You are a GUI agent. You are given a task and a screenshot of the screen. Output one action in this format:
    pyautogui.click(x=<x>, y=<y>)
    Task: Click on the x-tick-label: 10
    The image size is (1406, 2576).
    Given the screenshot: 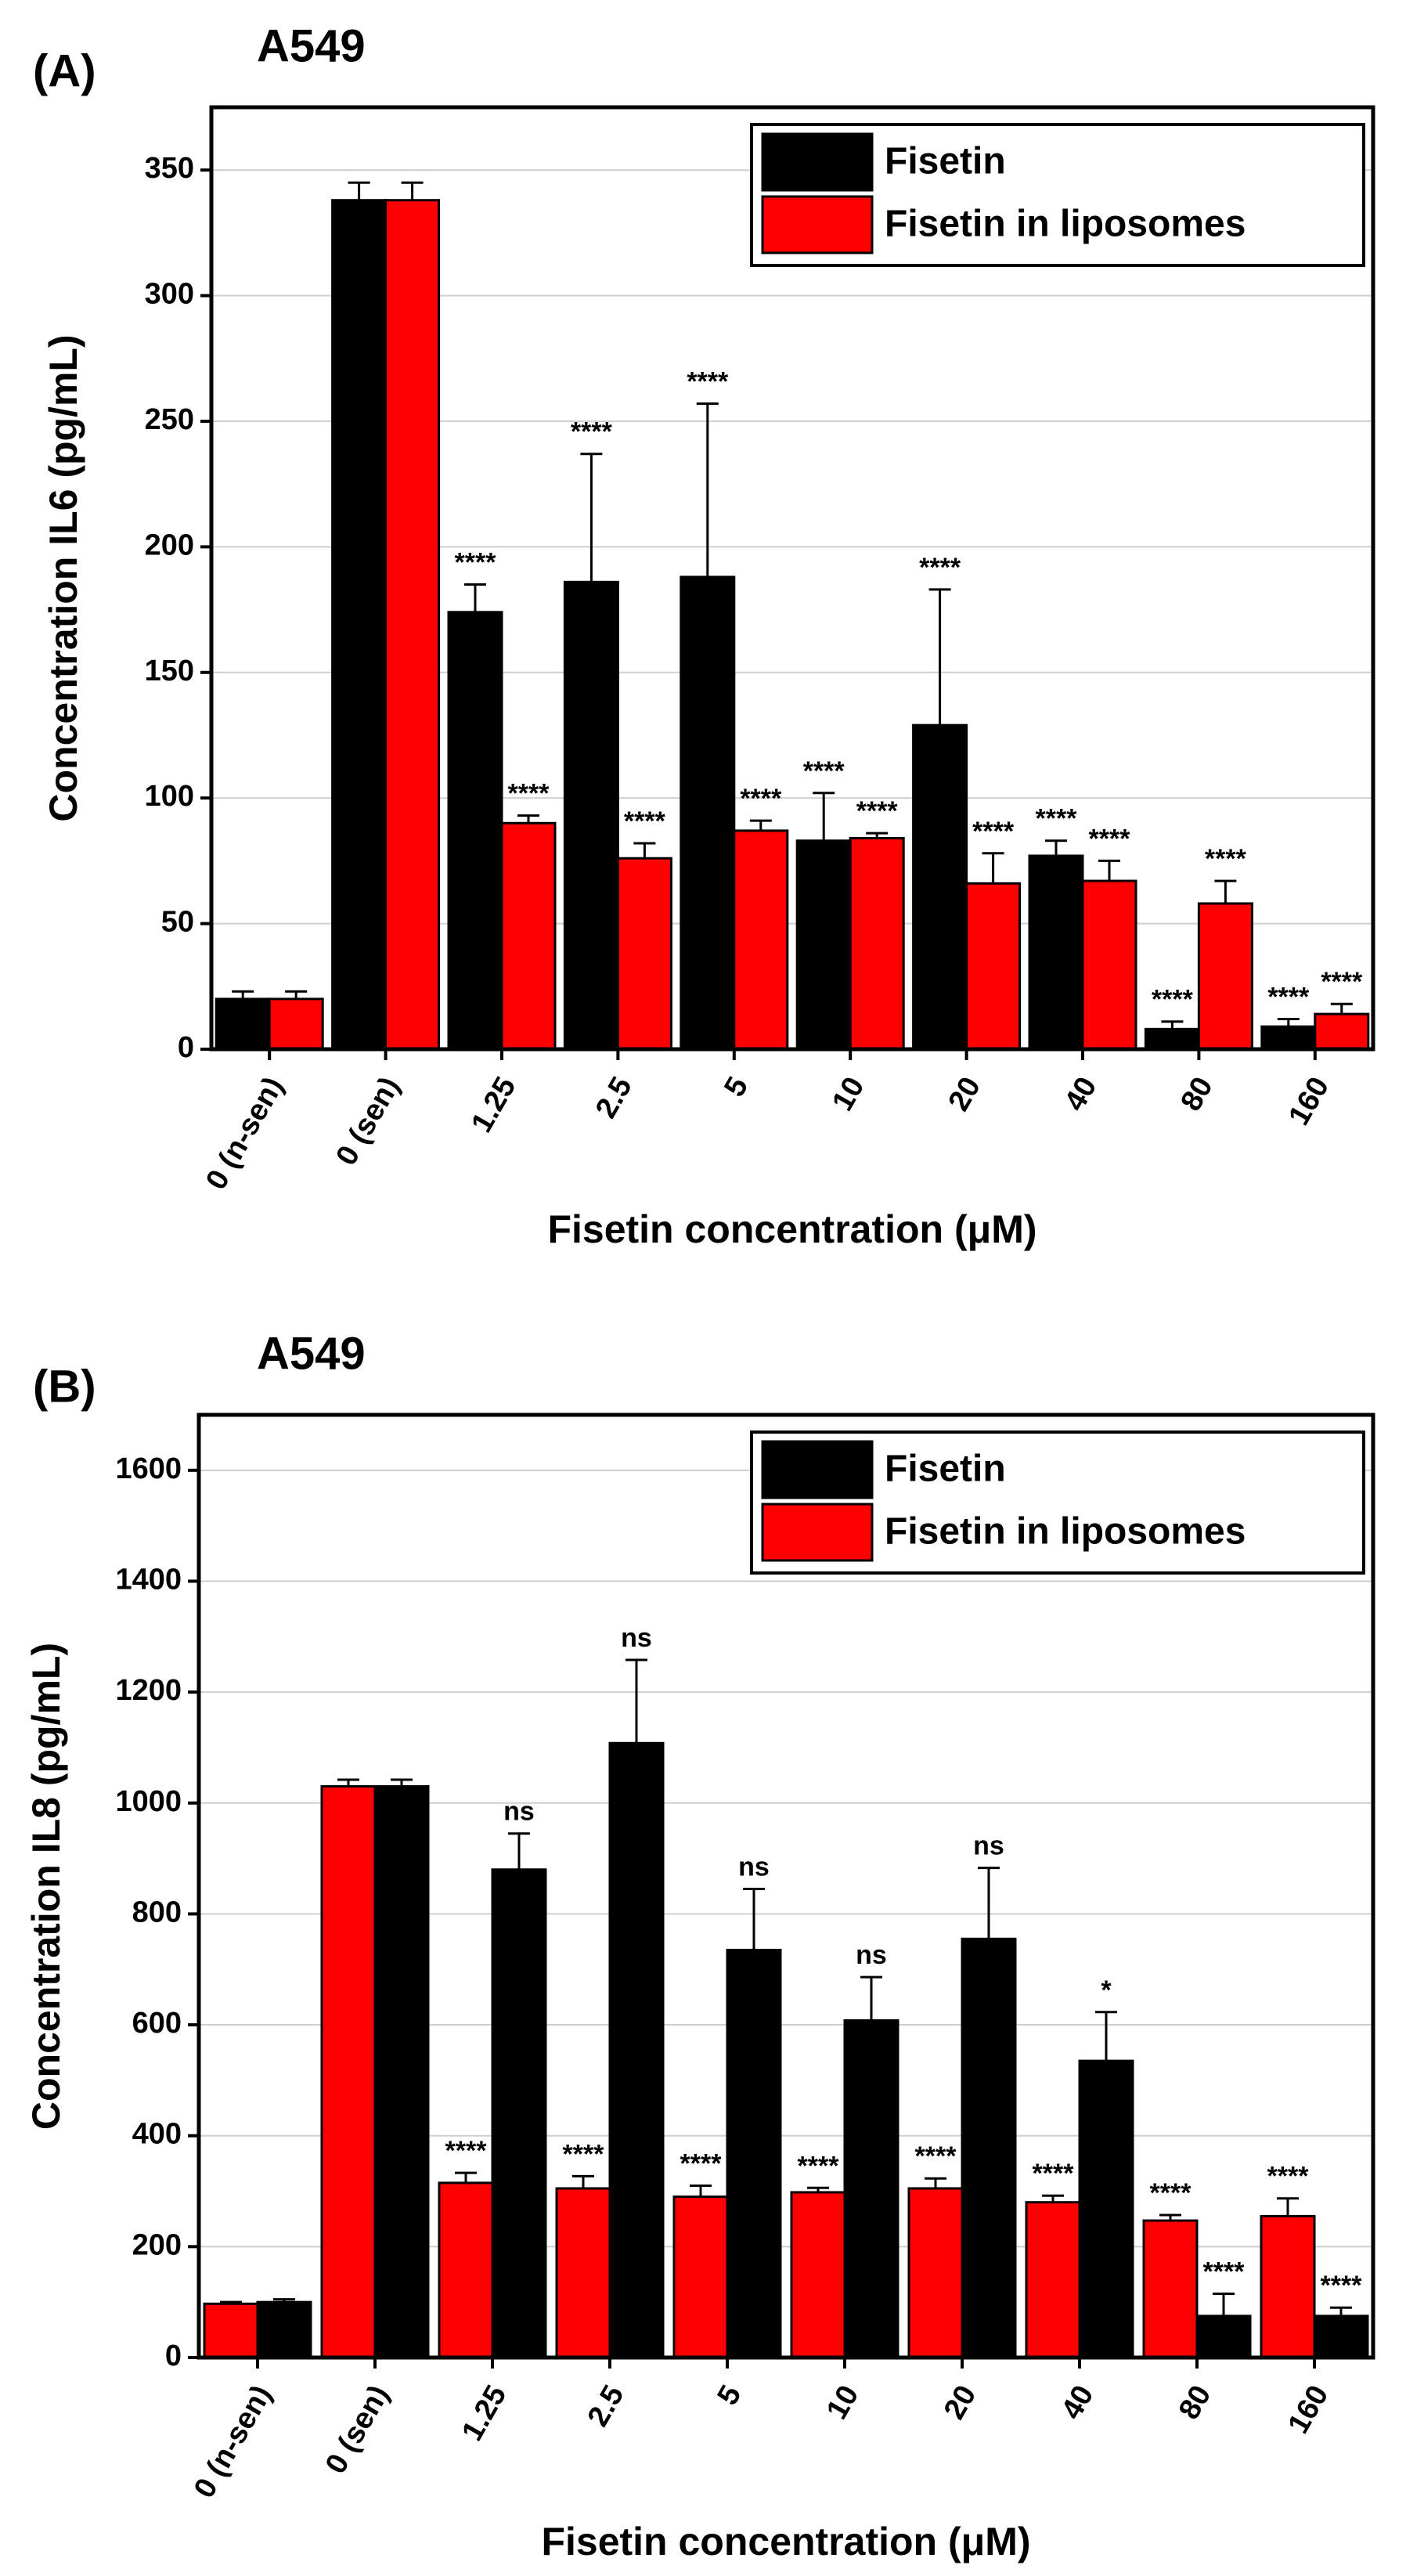 What is the action you would take?
    pyautogui.click(x=848, y=1094)
    